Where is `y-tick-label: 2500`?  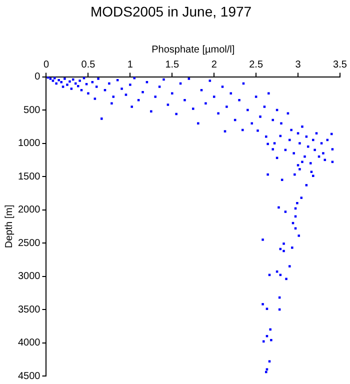 y-tick-label: 2500 is located at coordinates (29, 243).